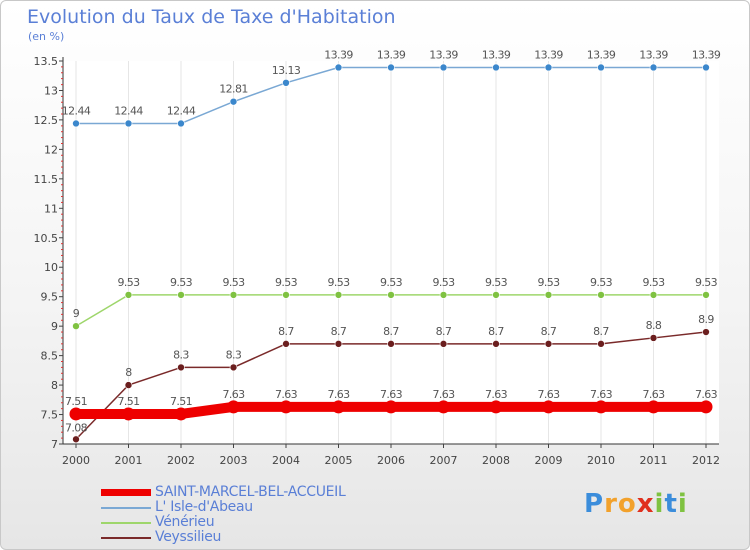  Describe the element at coordinates (654, 325) in the screenshot. I see `data-label: 8.8` at that location.